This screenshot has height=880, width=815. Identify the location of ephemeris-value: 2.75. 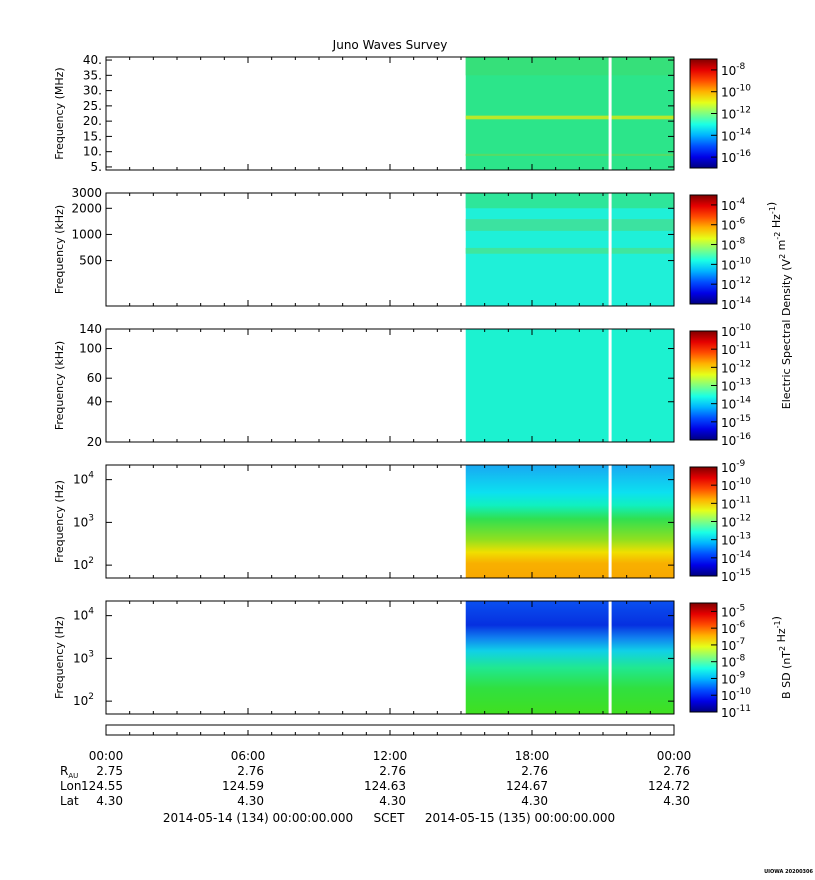
(109, 771).